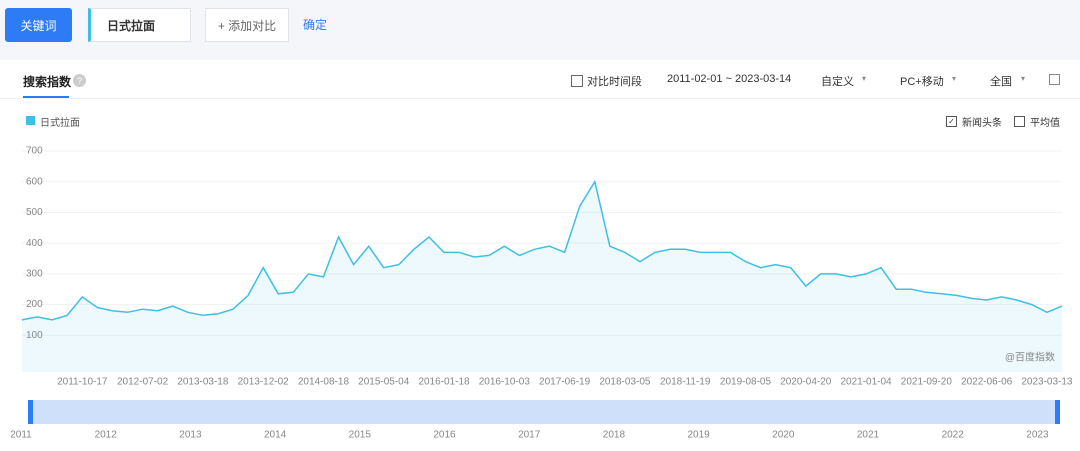  Describe the element at coordinates (34, 335) in the screenshot. I see `y-tick-label: 100` at that location.